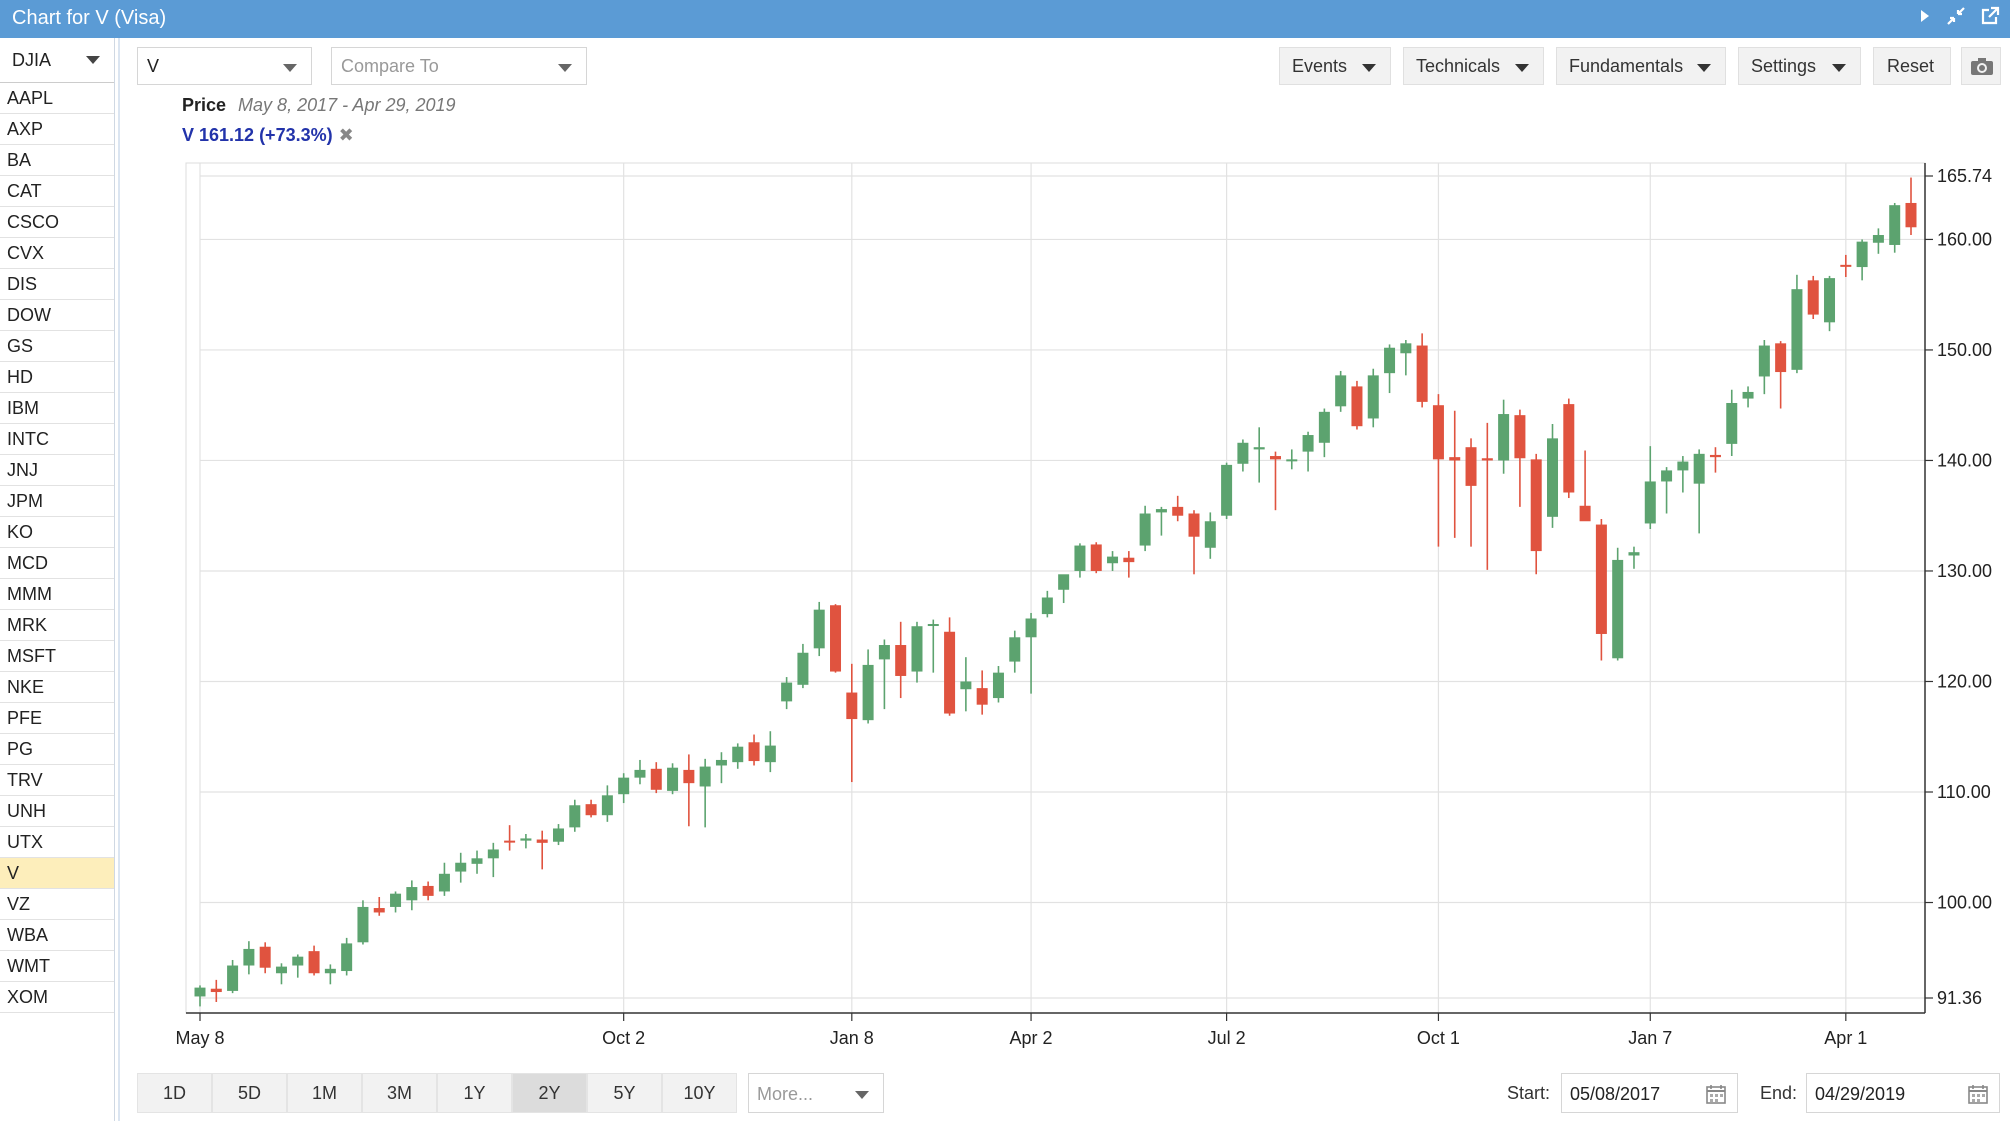  Describe the element at coordinates (119, 579) in the screenshot. I see `sidebar-divider` at that location.